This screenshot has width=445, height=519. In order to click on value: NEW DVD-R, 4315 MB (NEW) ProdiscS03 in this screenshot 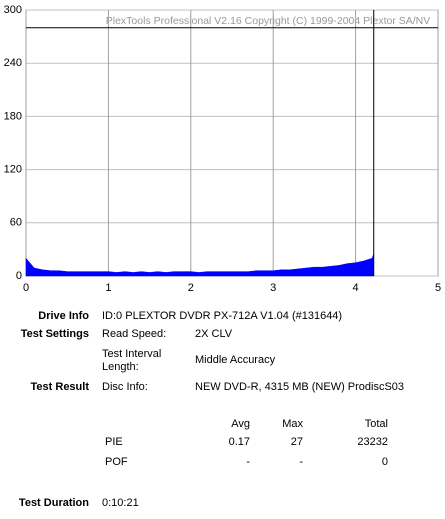, I will do `click(299, 387)`.